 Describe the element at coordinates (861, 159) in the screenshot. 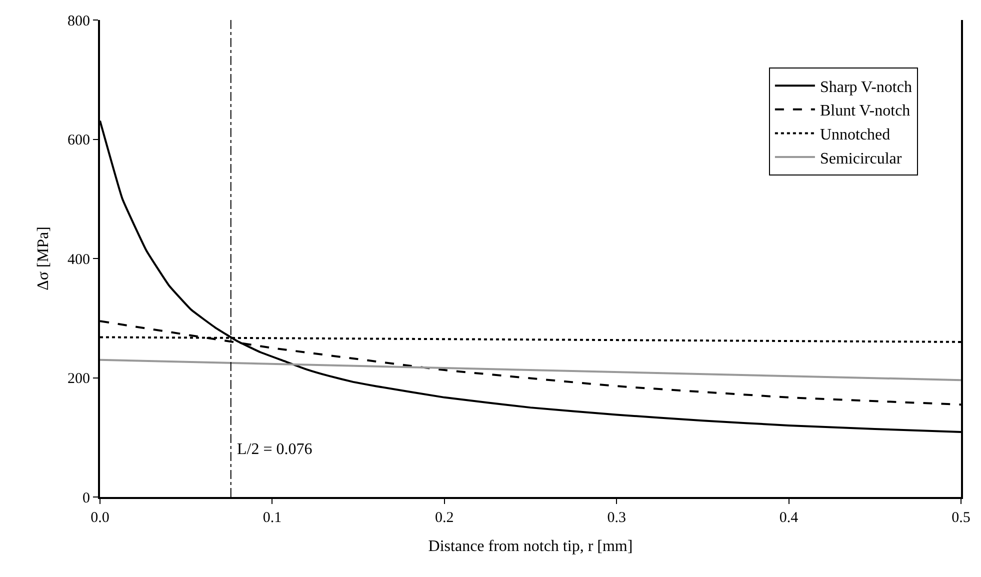

I see `legend-label: Semicircular` at that location.